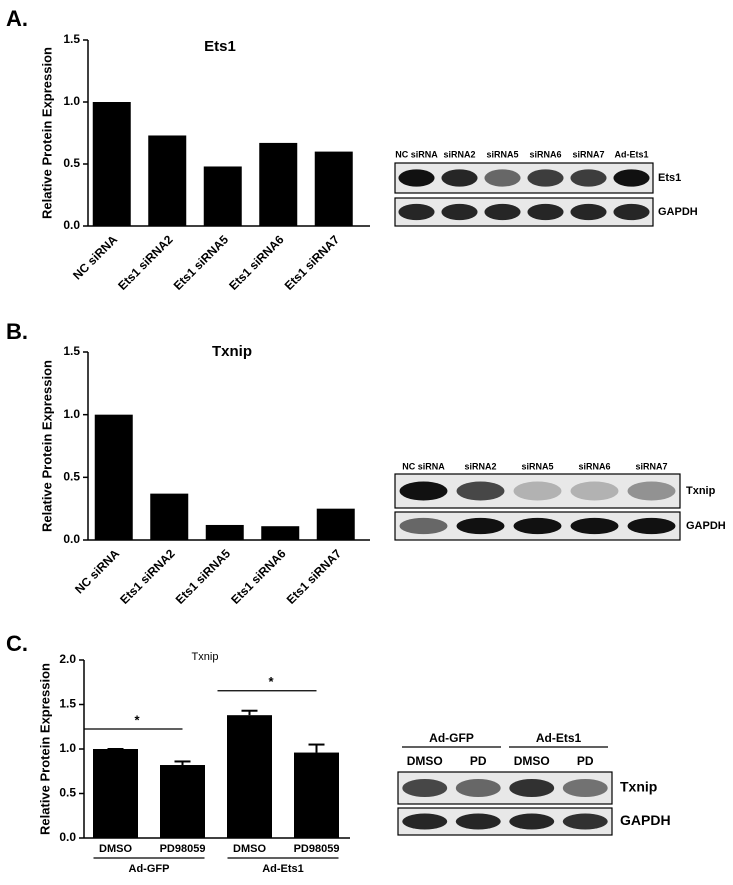  What do you see at coordinates (638, 787) in the screenshot?
I see `row-label: Txnip` at bounding box center [638, 787].